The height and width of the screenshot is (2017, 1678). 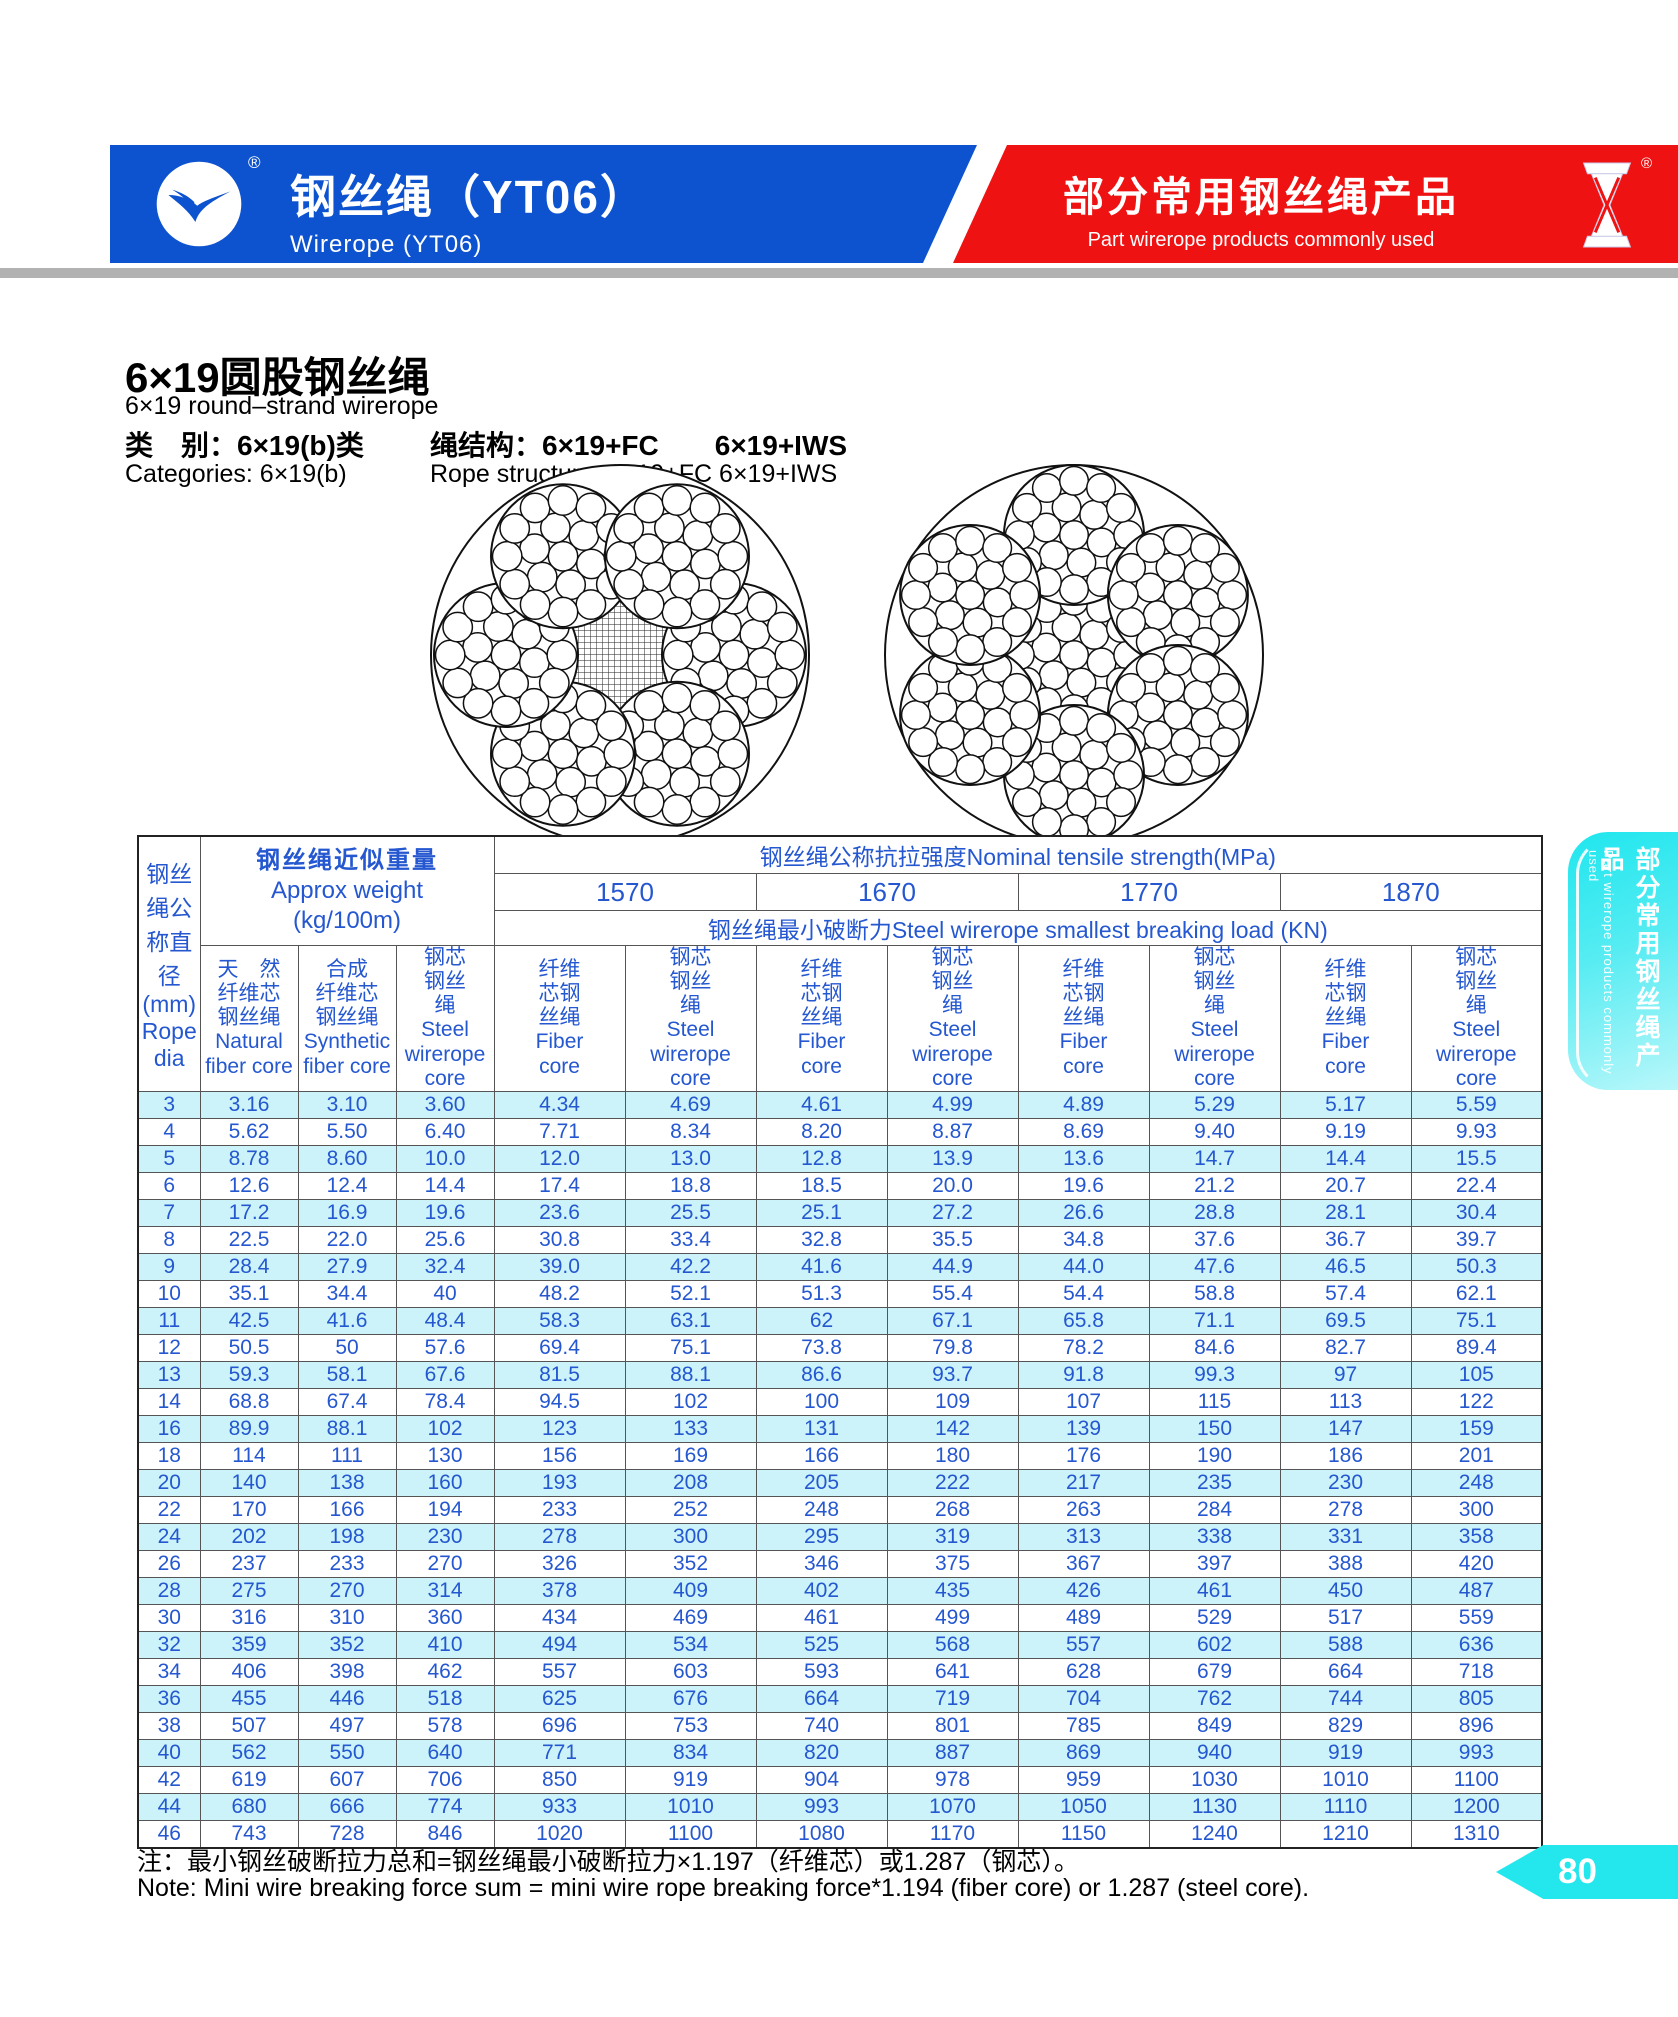 What do you see at coordinates (1476, 1185) in the screenshot?
I see `table-cell: 22.4` at bounding box center [1476, 1185].